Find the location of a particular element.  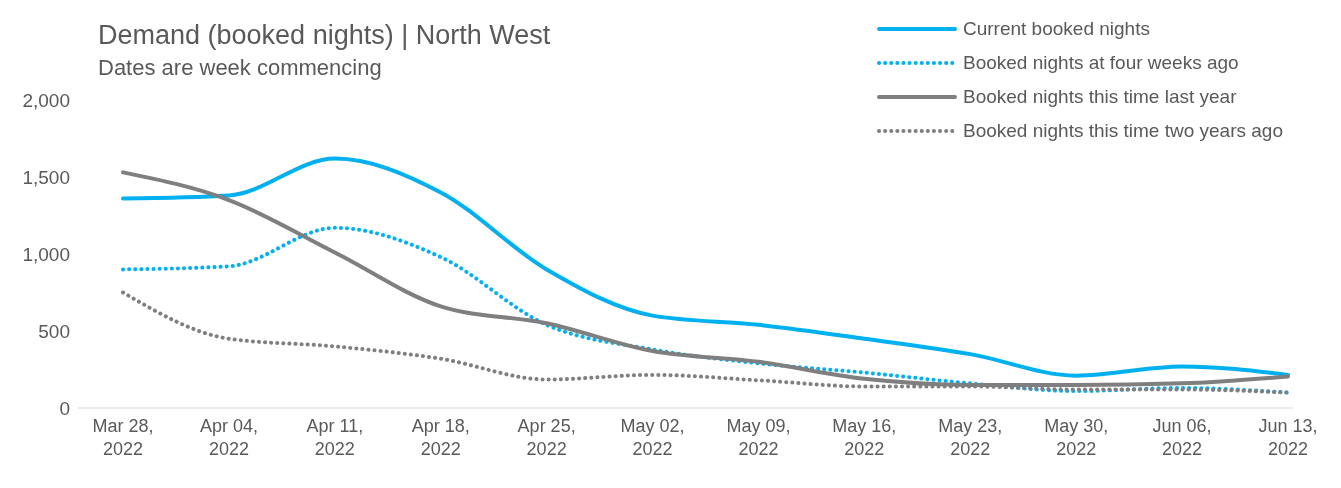

x-tick-label: May 09, 2022 is located at coordinates (758, 437).